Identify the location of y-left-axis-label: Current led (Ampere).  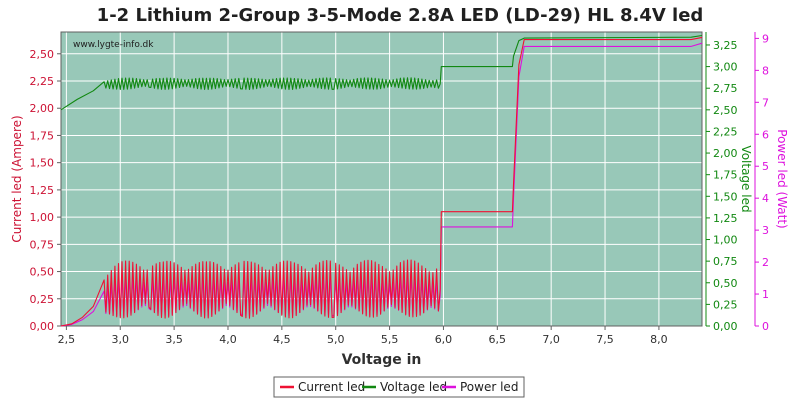
(17, 178).